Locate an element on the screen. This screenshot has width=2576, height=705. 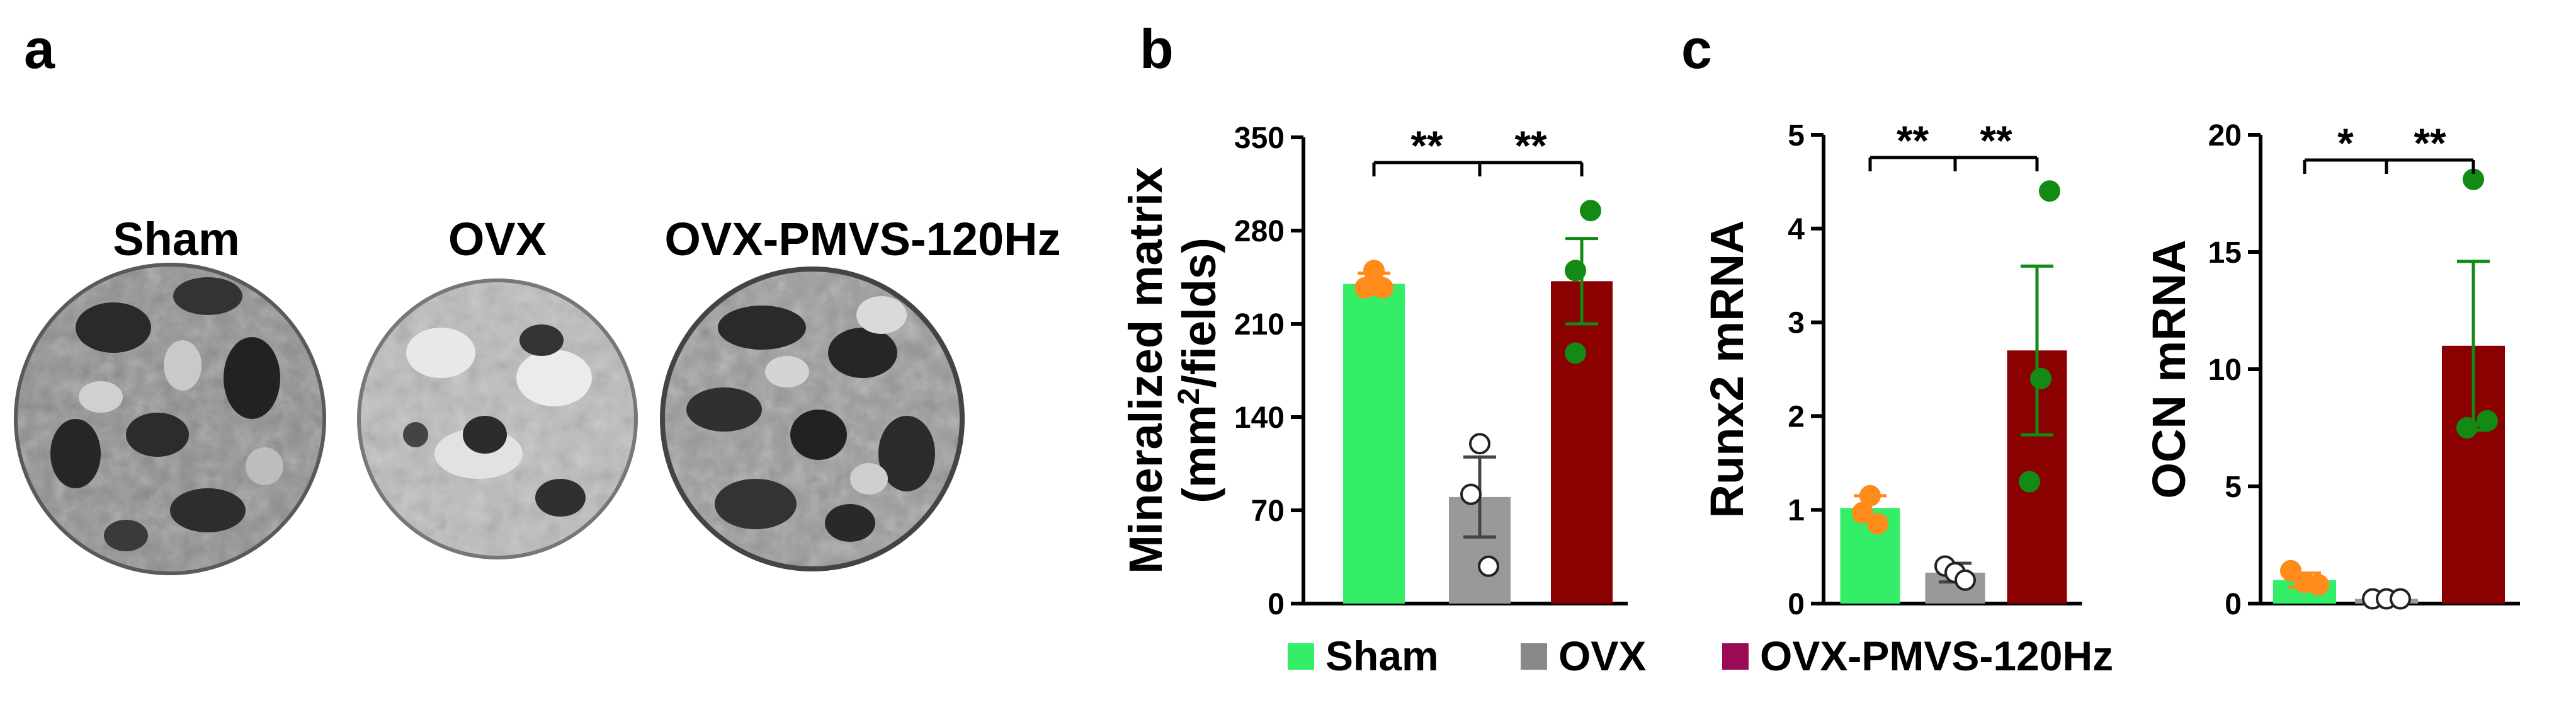
y-axis-label: Runx2 mRNA is located at coordinates (1727, 370).